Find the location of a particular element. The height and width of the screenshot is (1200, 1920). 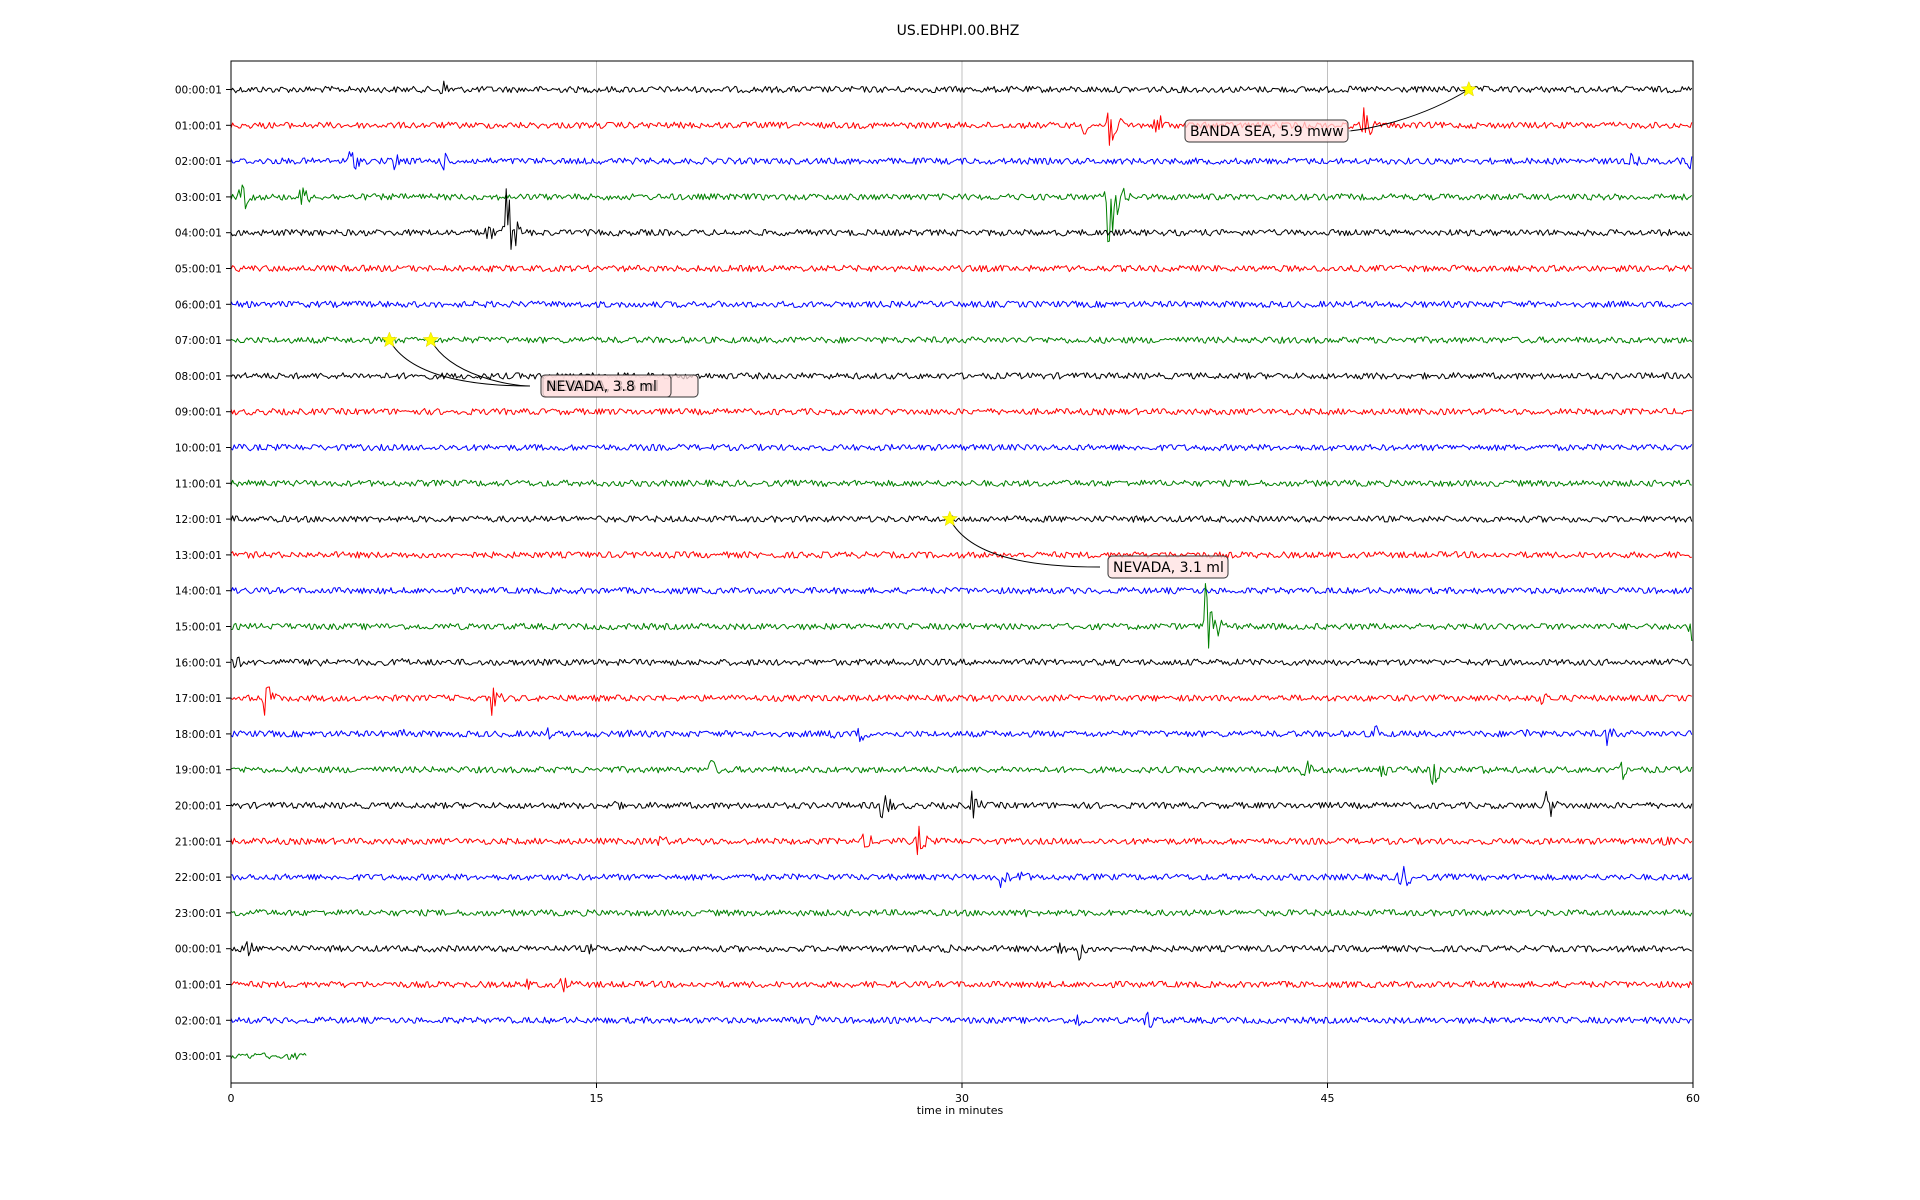

y-tick-label: 05:00:01 is located at coordinates (198, 270).